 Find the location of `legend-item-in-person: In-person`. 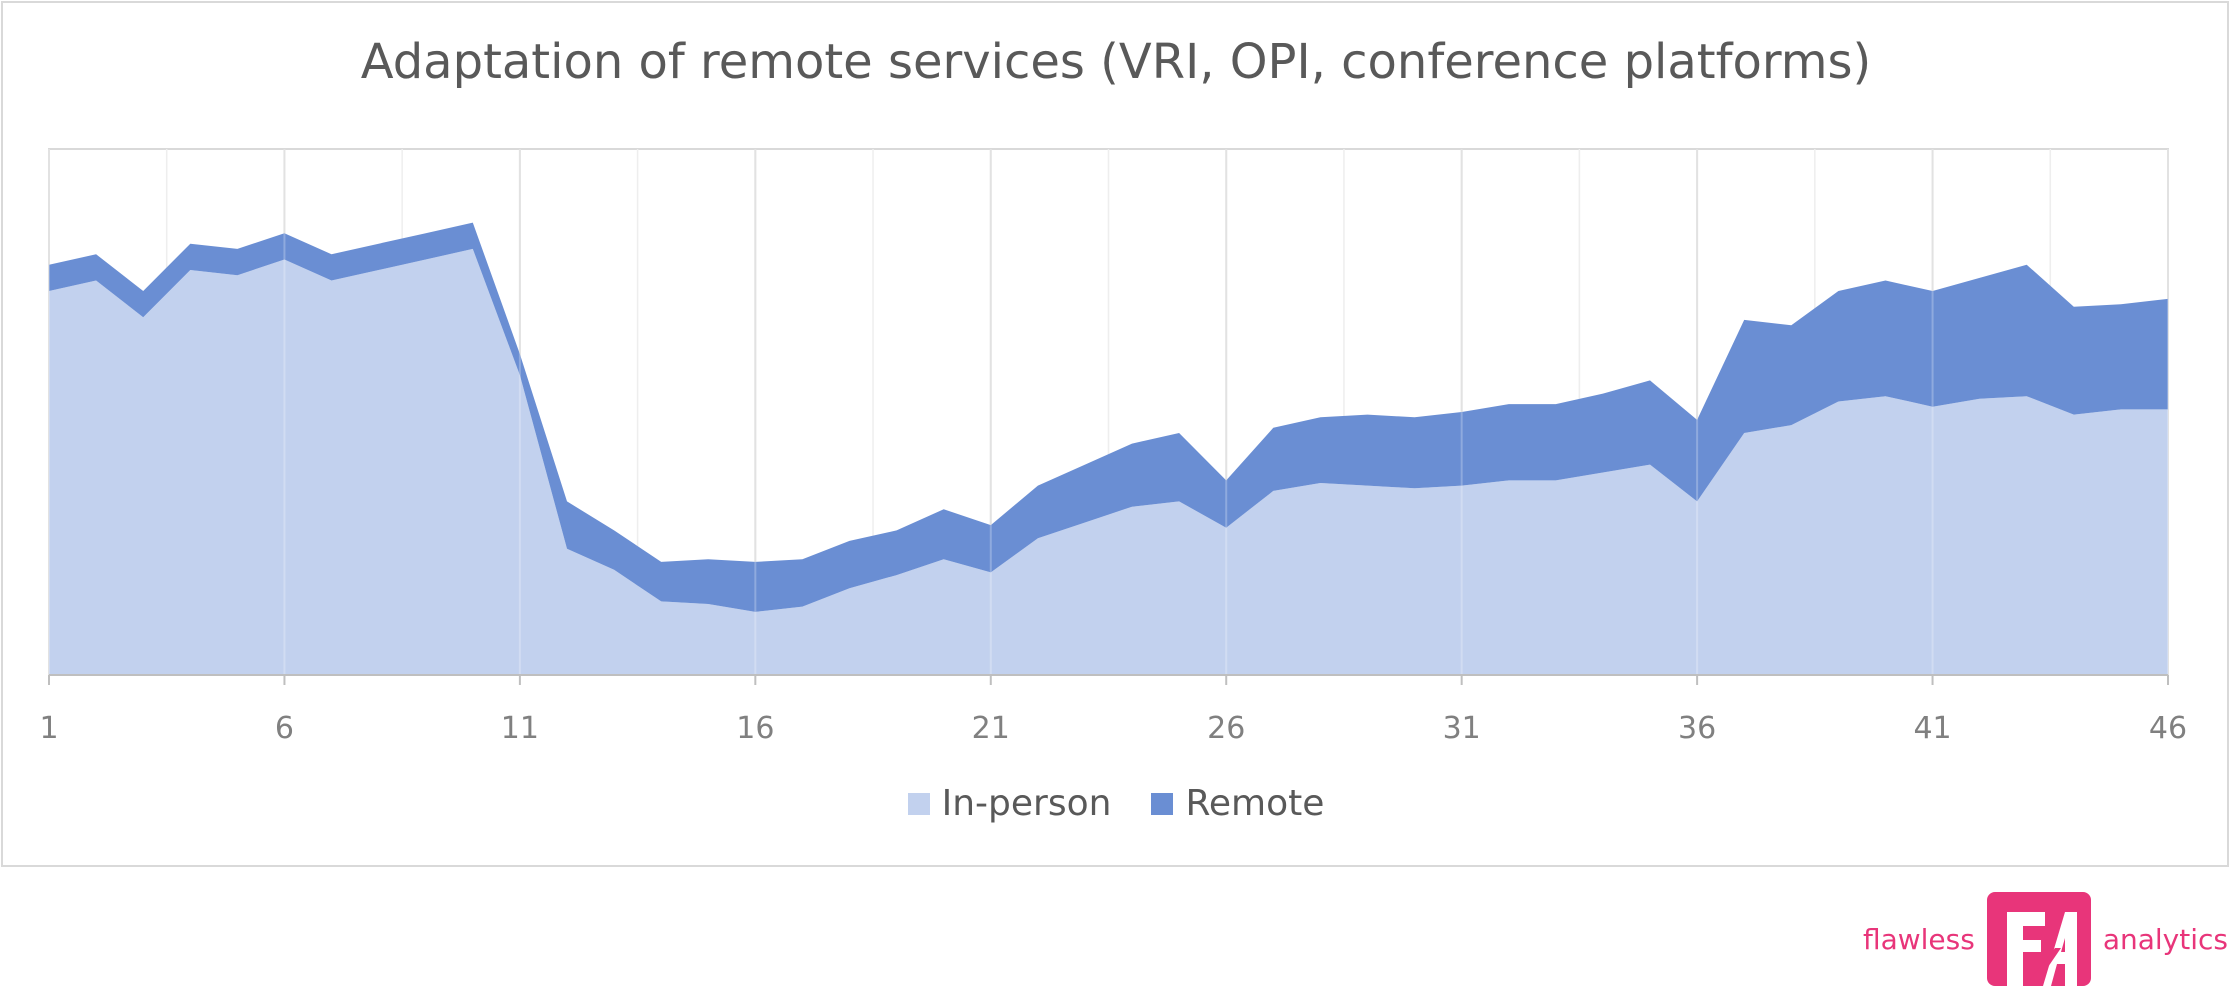

legend-item-in-person: In-person is located at coordinates (1009, 803).